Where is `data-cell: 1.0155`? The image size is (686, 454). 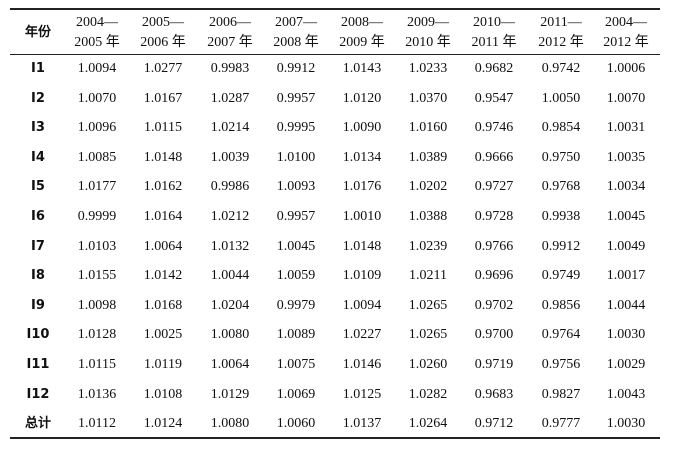 data-cell: 1.0155 is located at coordinates (97, 276).